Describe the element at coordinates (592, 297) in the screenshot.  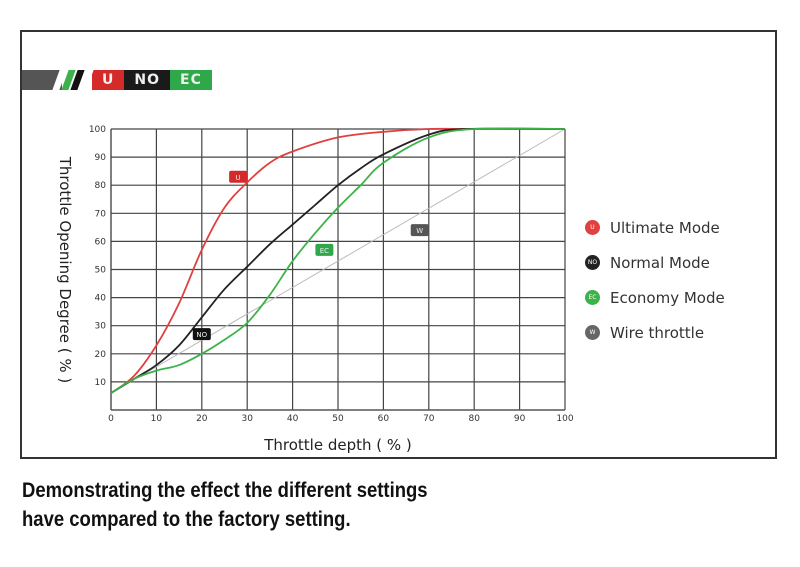
I see `legend-dot-icon: EC` at that location.